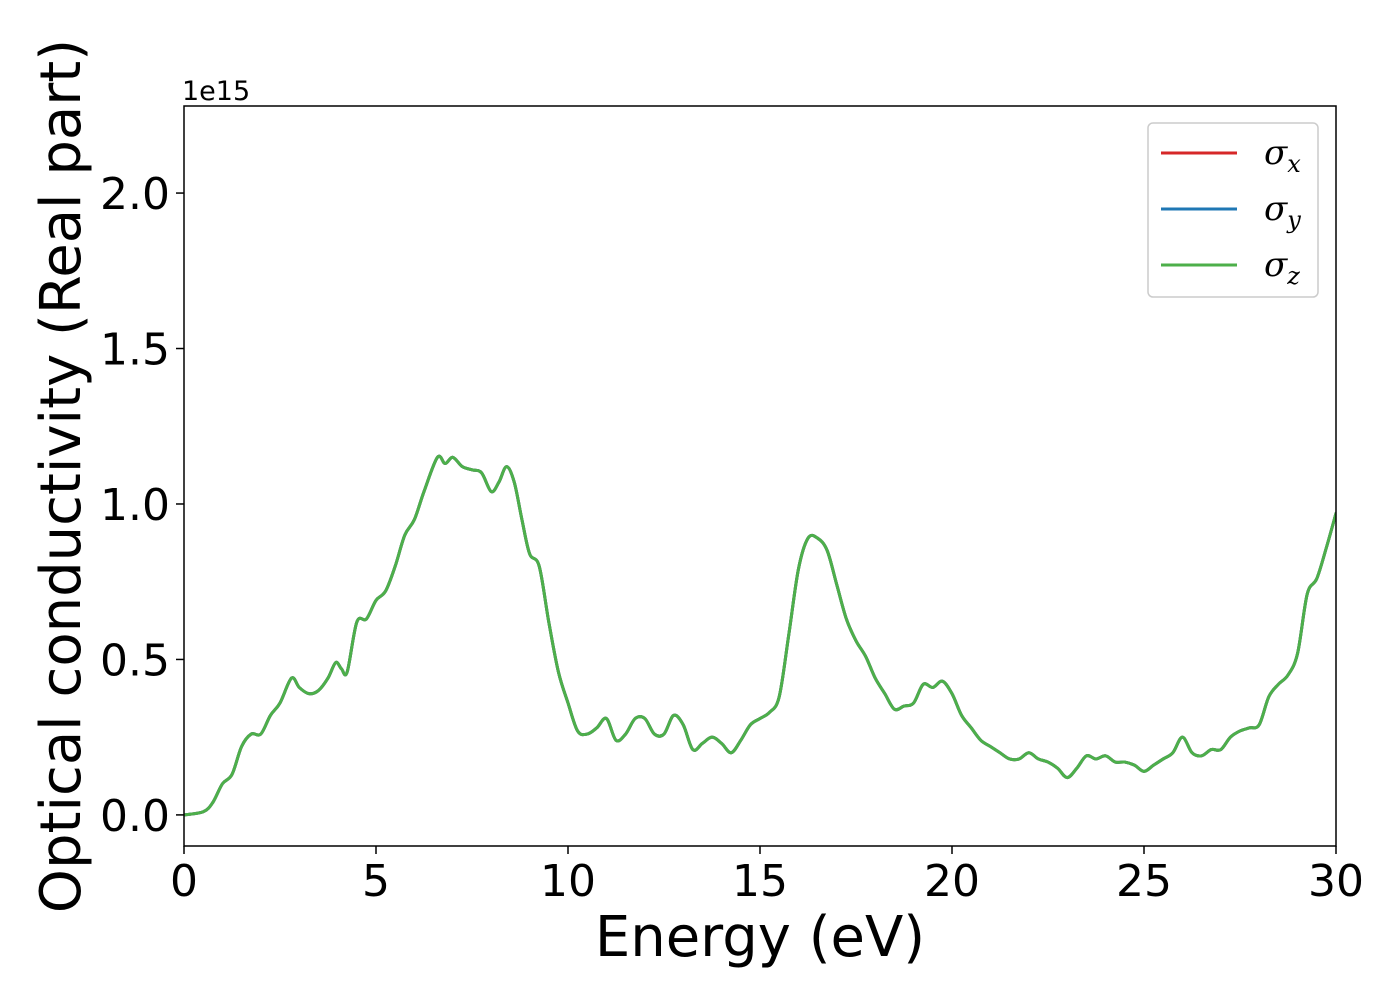  What do you see at coordinates (135, 816) in the screenshot?
I see `y-tick-label: 0.0` at bounding box center [135, 816].